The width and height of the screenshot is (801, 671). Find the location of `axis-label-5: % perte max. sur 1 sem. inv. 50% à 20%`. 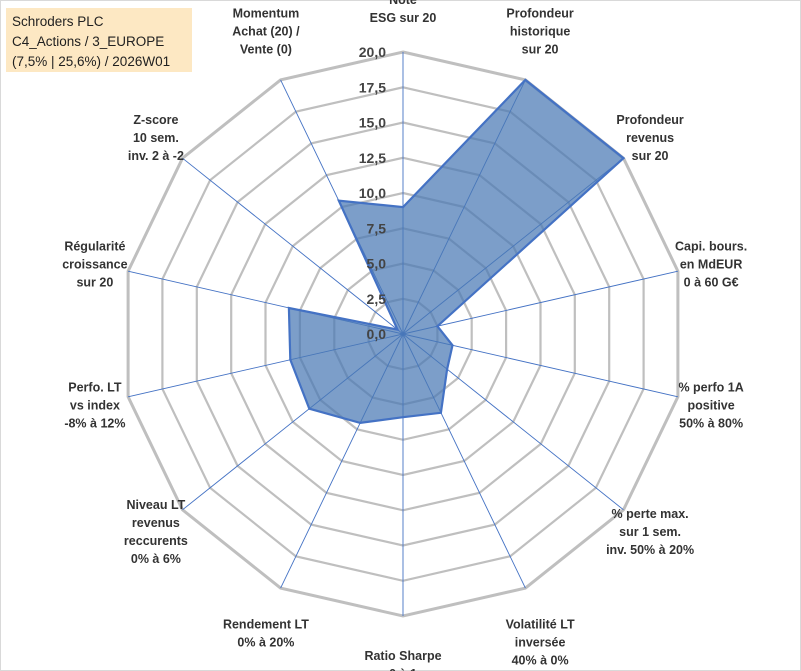

axis-label-5: % perte max. sur 1 sem. inv. 50% à 20% is located at coordinates (650, 532).